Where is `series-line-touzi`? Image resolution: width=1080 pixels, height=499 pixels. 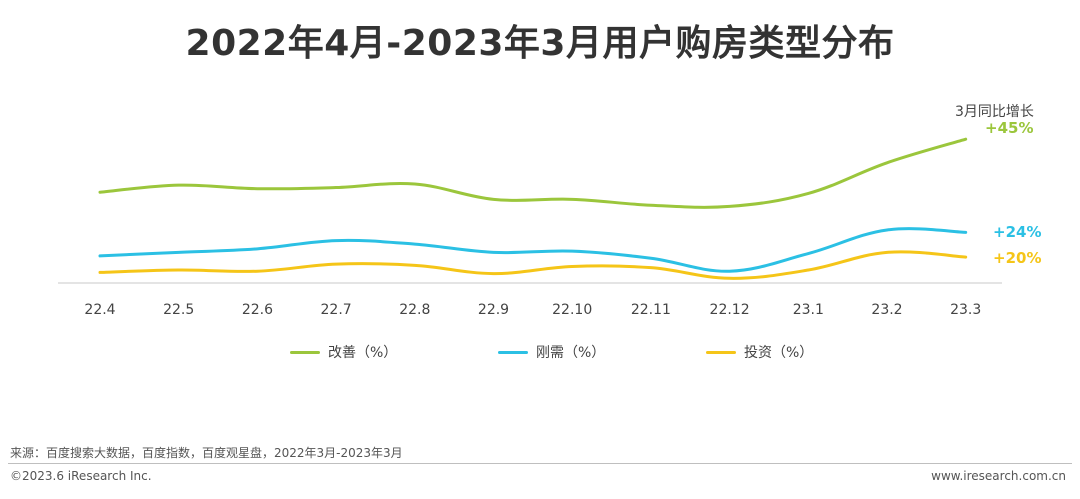 series-line-touzi is located at coordinates (533, 265).